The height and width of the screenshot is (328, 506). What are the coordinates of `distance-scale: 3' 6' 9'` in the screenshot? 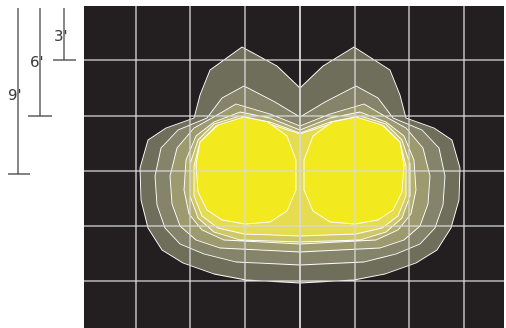 It's located at (42, 91).